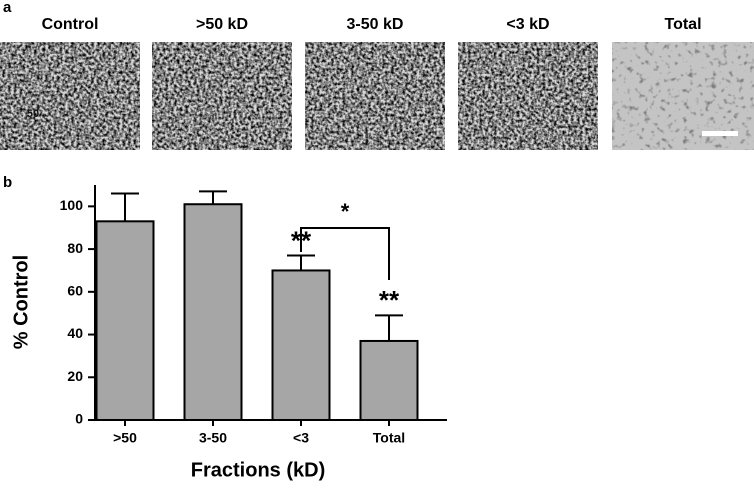 This screenshot has width=754, height=492. I want to click on comparison-bracket, so click(345, 253).